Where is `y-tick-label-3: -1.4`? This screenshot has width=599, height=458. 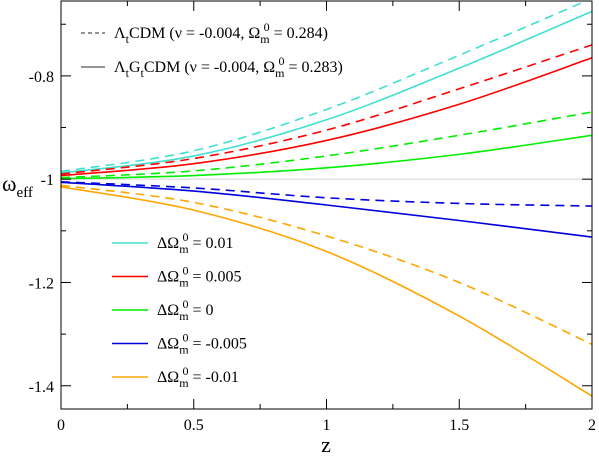 y-tick-label-3: -1.4 is located at coordinates (41, 387).